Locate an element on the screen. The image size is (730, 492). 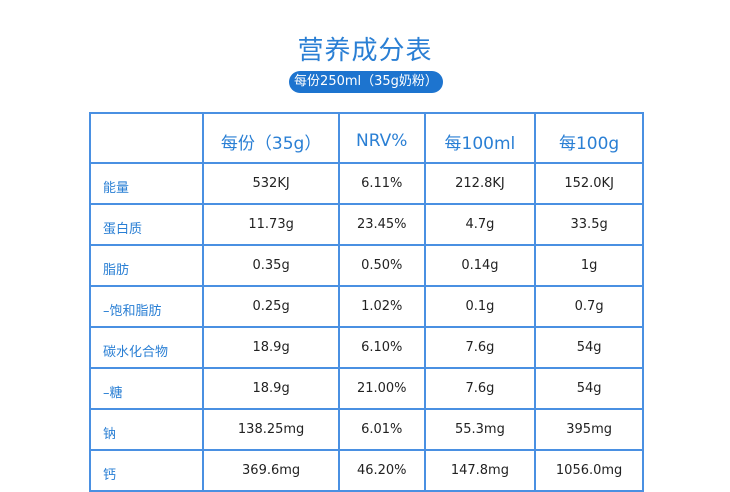
value-cell: 147.8mg is located at coordinates (480, 470).